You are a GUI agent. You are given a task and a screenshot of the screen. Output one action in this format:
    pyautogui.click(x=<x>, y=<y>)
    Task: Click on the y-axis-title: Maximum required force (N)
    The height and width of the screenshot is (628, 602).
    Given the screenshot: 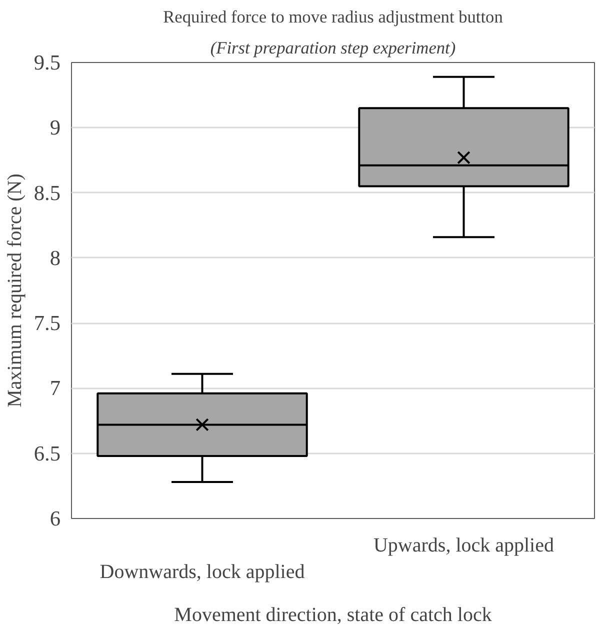 What is the action you would take?
    pyautogui.click(x=15, y=291)
    